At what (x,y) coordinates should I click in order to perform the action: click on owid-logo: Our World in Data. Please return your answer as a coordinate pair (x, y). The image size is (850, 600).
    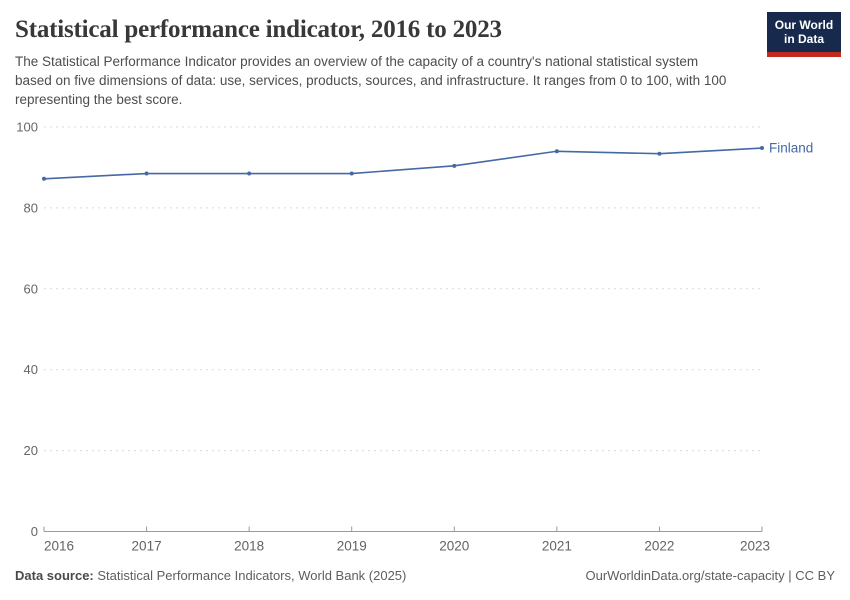
    Looking at the image, I should click on (804, 34).